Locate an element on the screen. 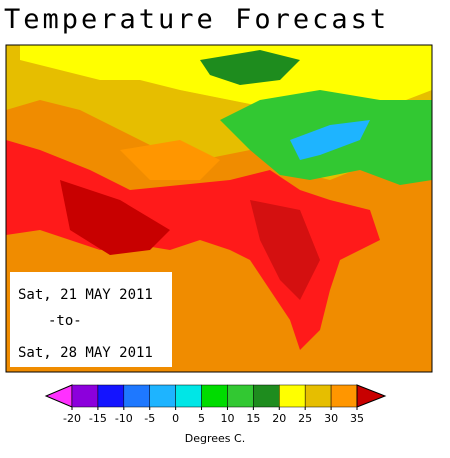  tick-label: 30 is located at coordinates (331, 418).